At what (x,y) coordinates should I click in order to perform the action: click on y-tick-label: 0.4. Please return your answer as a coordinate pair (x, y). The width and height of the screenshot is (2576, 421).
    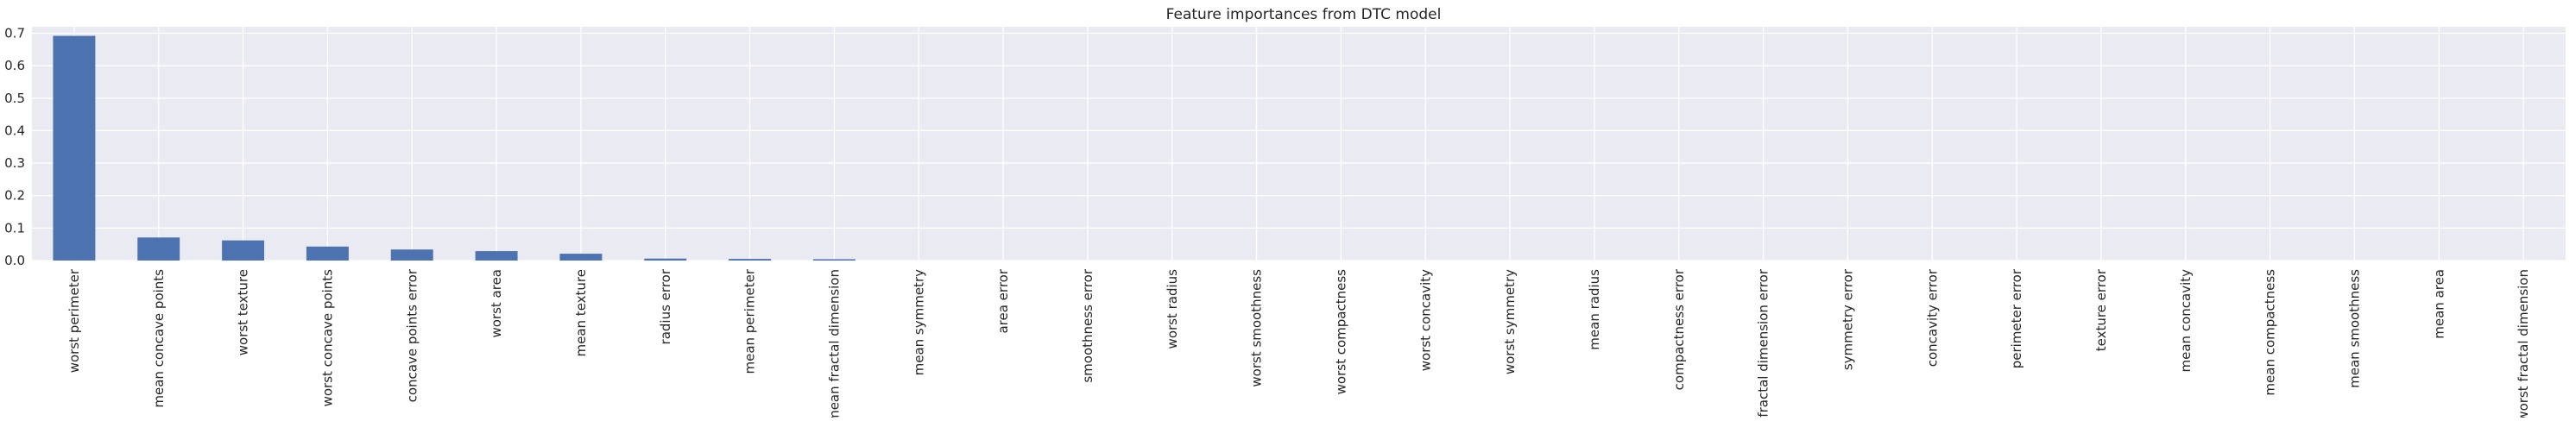
    Looking at the image, I should click on (14, 130).